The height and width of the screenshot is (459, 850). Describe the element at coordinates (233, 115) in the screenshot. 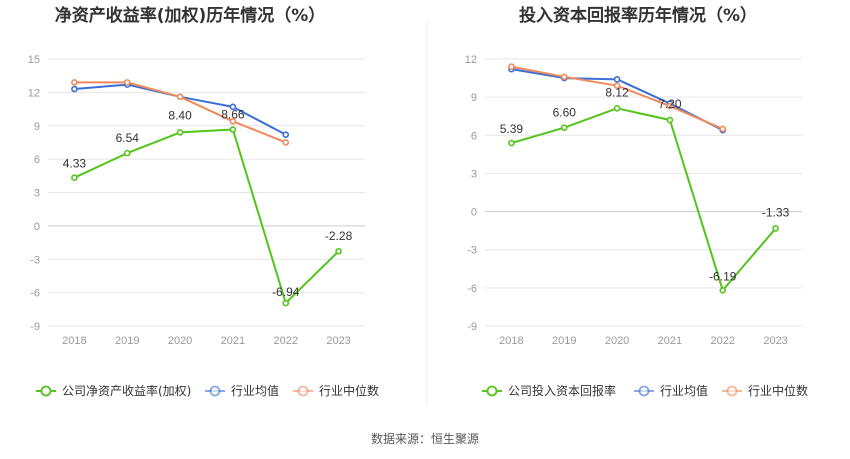

I see `data-label: 8.66` at that location.